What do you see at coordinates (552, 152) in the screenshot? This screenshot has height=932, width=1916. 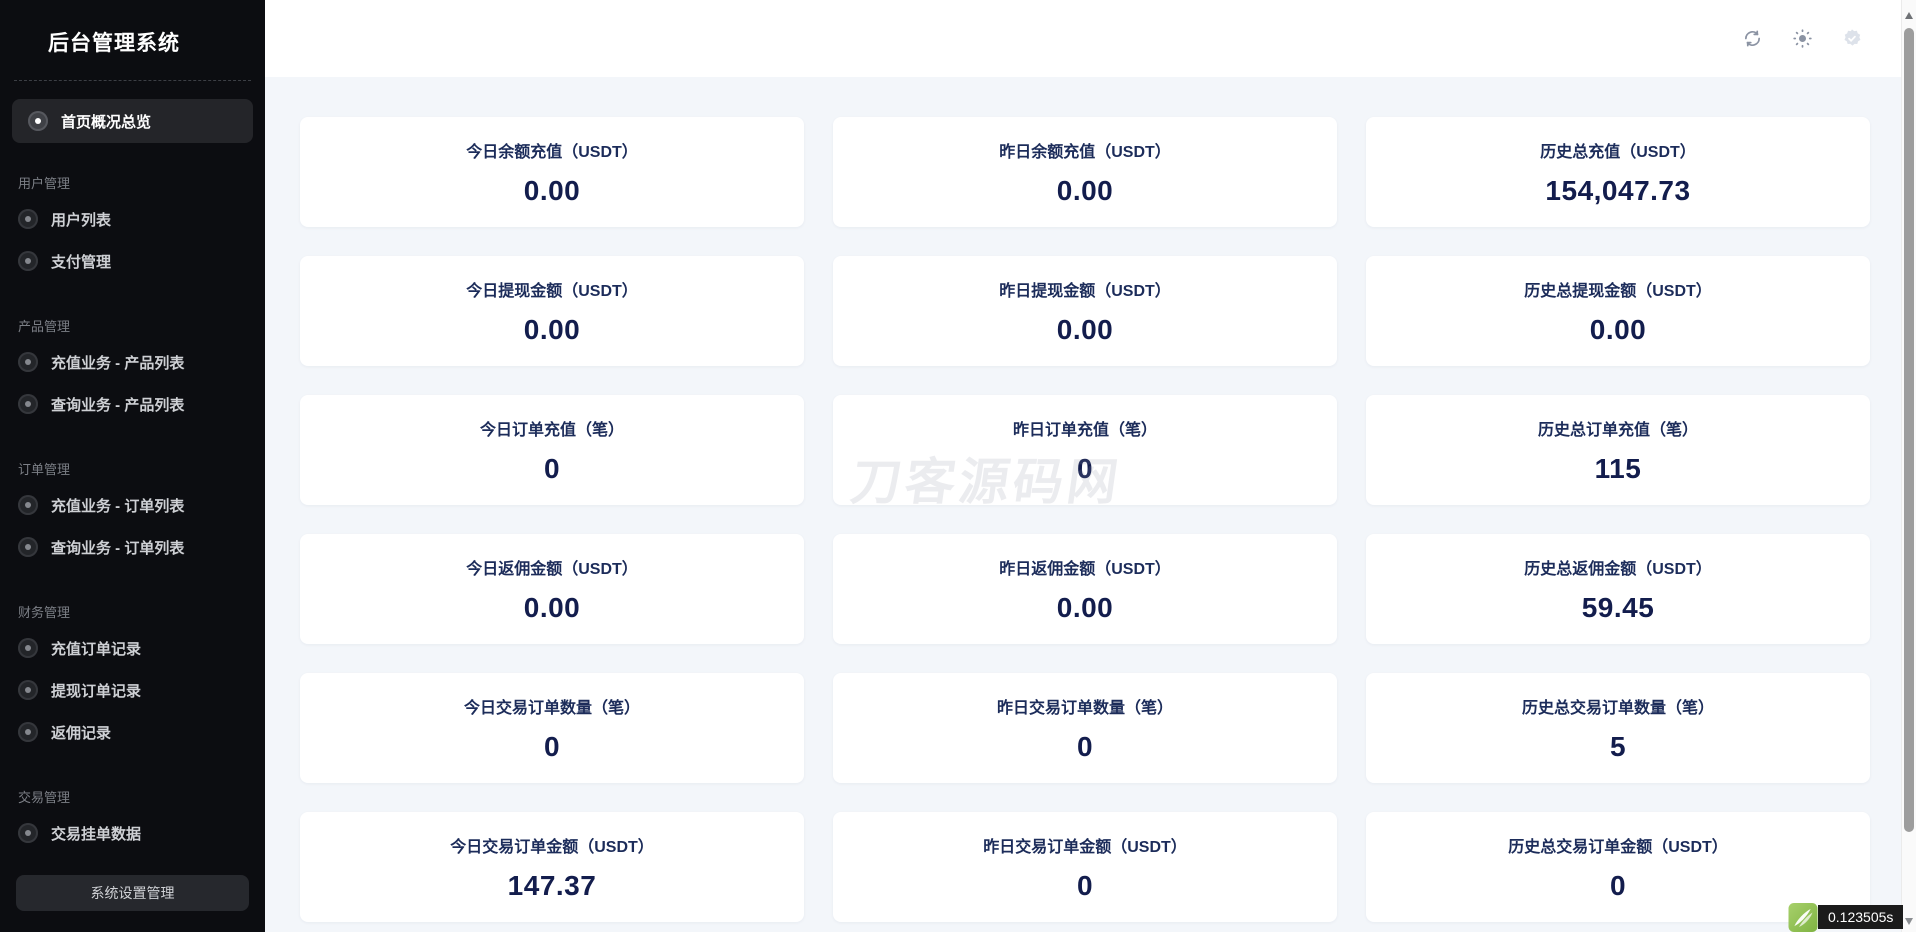 I see `stat-card-label: 今日余额充值（USDT）` at bounding box center [552, 152].